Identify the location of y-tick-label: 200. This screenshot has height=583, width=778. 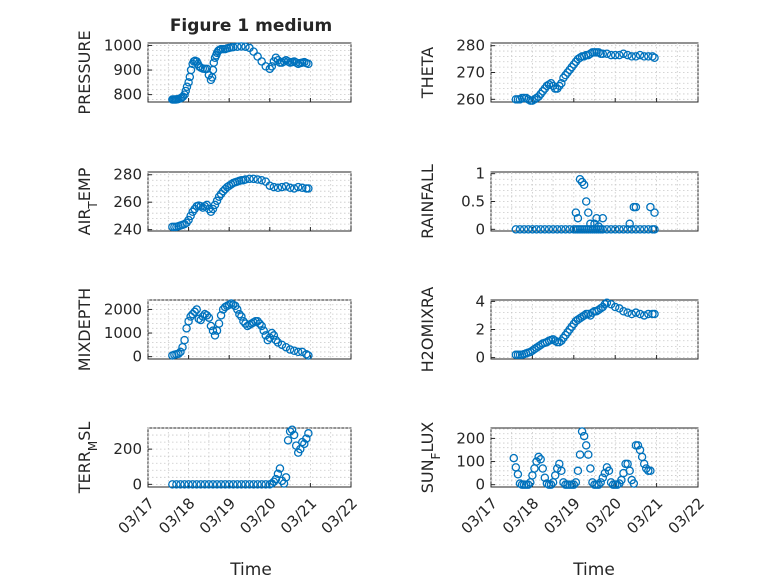
(127, 449).